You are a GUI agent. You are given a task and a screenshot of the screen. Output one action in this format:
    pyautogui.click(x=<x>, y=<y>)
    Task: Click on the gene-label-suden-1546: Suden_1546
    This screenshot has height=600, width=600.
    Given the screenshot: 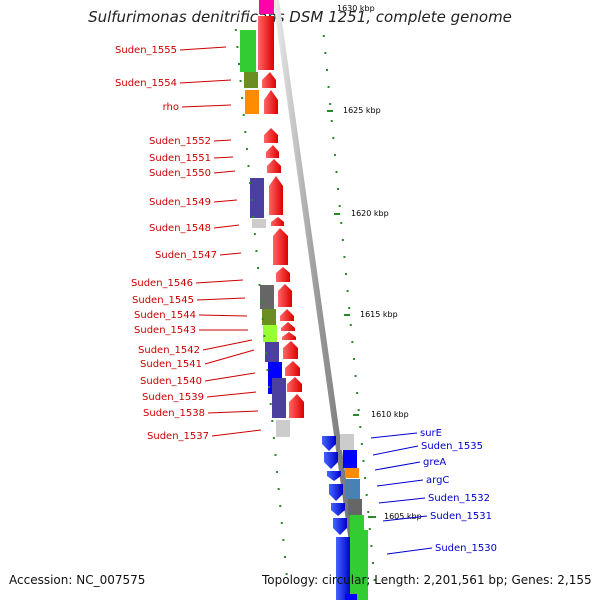 What is the action you would take?
    pyautogui.click(x=162, y=283)
    